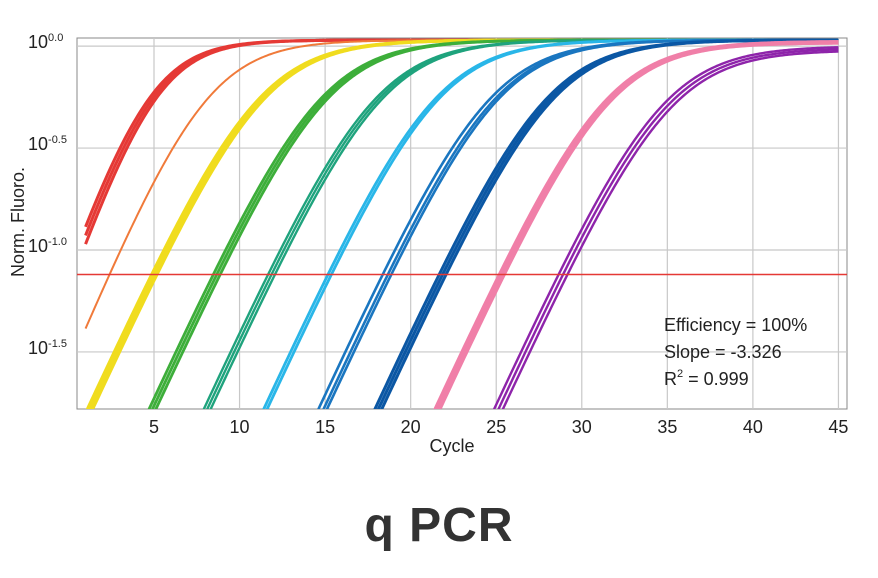  I want to click on x-tick-label: 40, so click(753, 427).